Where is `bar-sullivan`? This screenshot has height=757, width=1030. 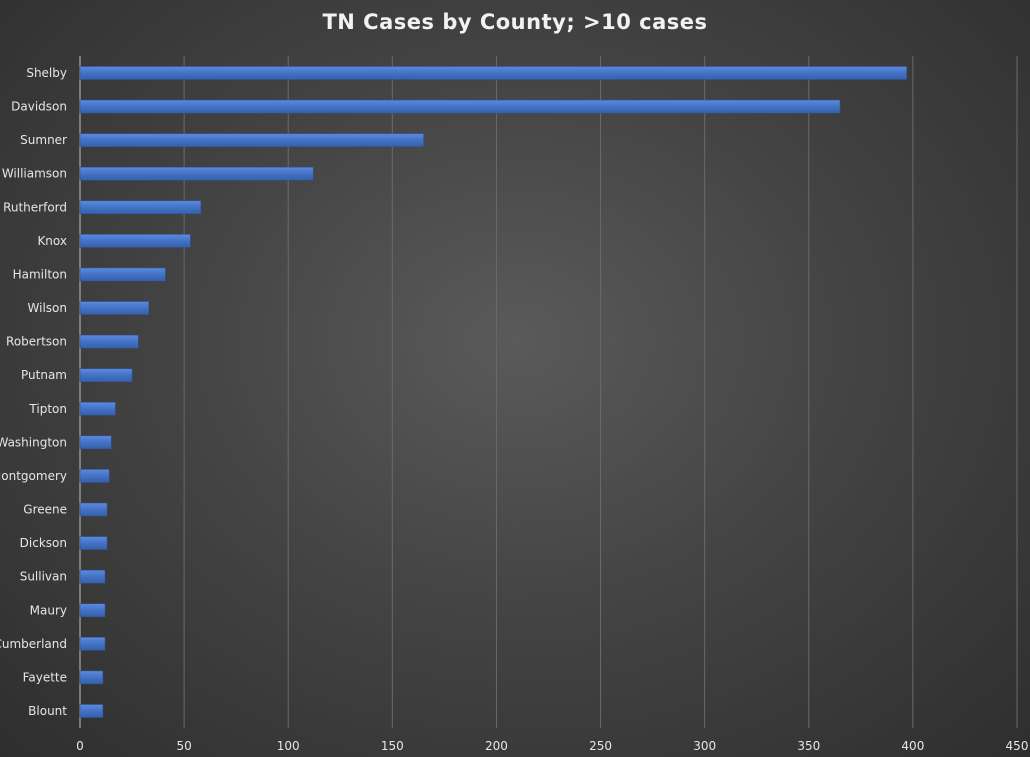
bar-sullivan is located at coordinates (92, 576).